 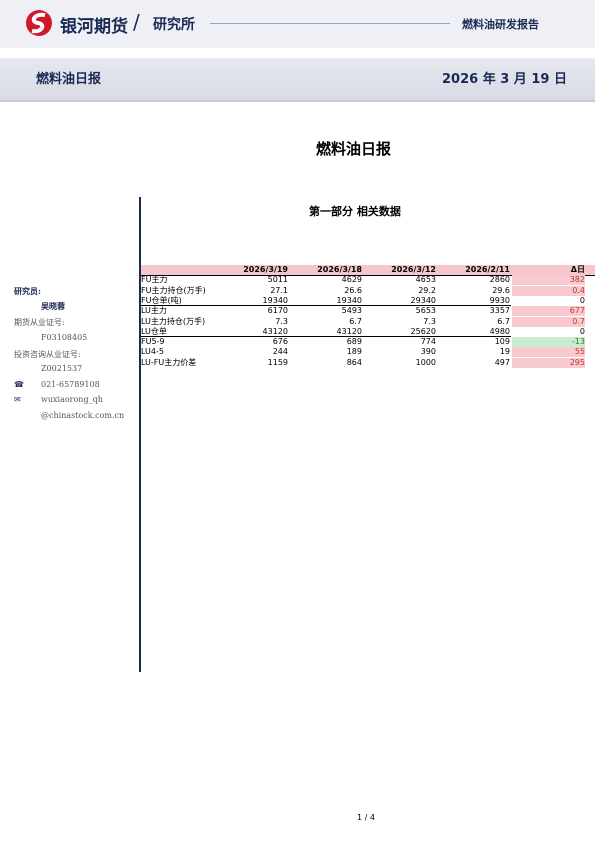 I want to click on change-cell: 0.7, so click(x=548, y=321).